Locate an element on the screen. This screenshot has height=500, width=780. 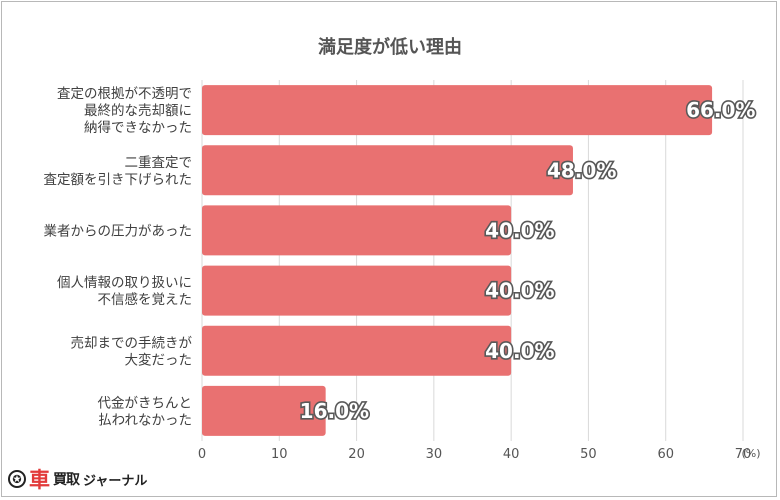
category-label: 納得できなかった is located at coordinates (138, 127).